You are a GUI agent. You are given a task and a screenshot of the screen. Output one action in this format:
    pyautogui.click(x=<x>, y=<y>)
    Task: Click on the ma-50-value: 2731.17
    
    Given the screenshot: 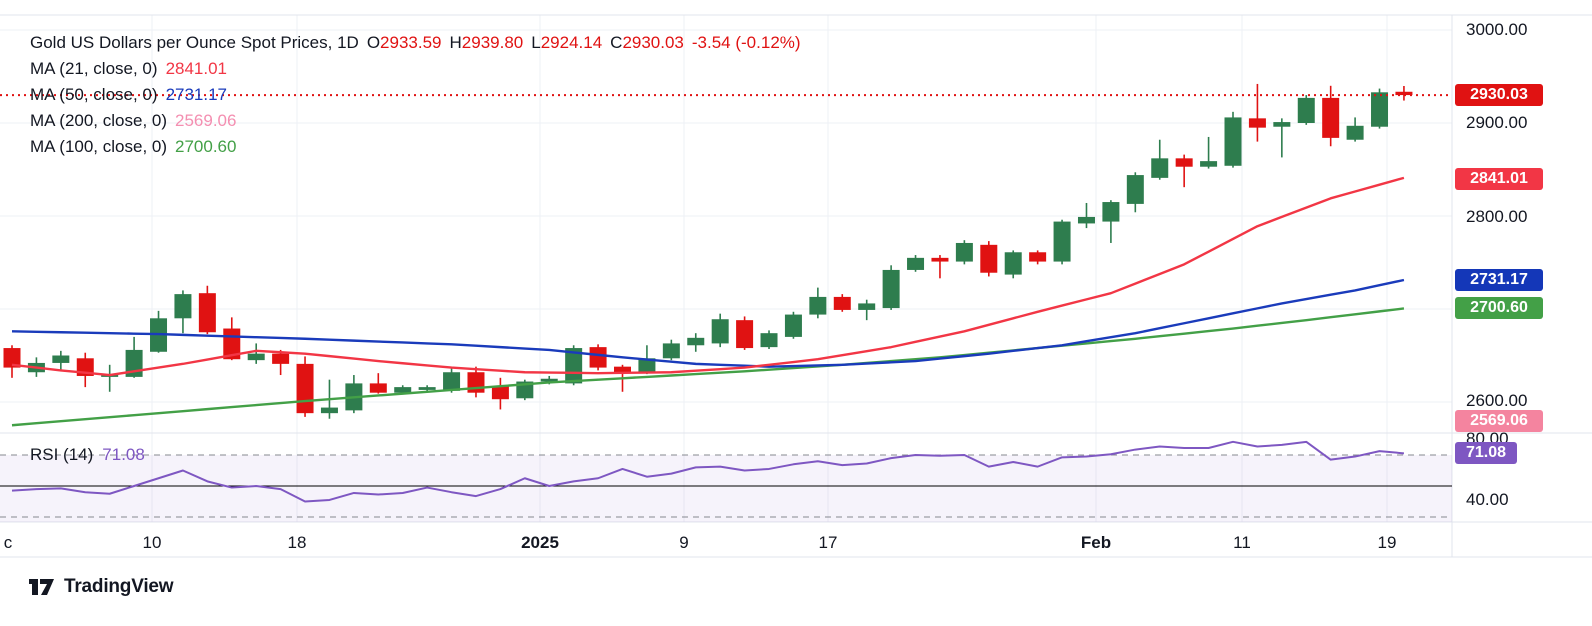 What is the action you would take?
    pyautogui.click(x=196, y=94)
    